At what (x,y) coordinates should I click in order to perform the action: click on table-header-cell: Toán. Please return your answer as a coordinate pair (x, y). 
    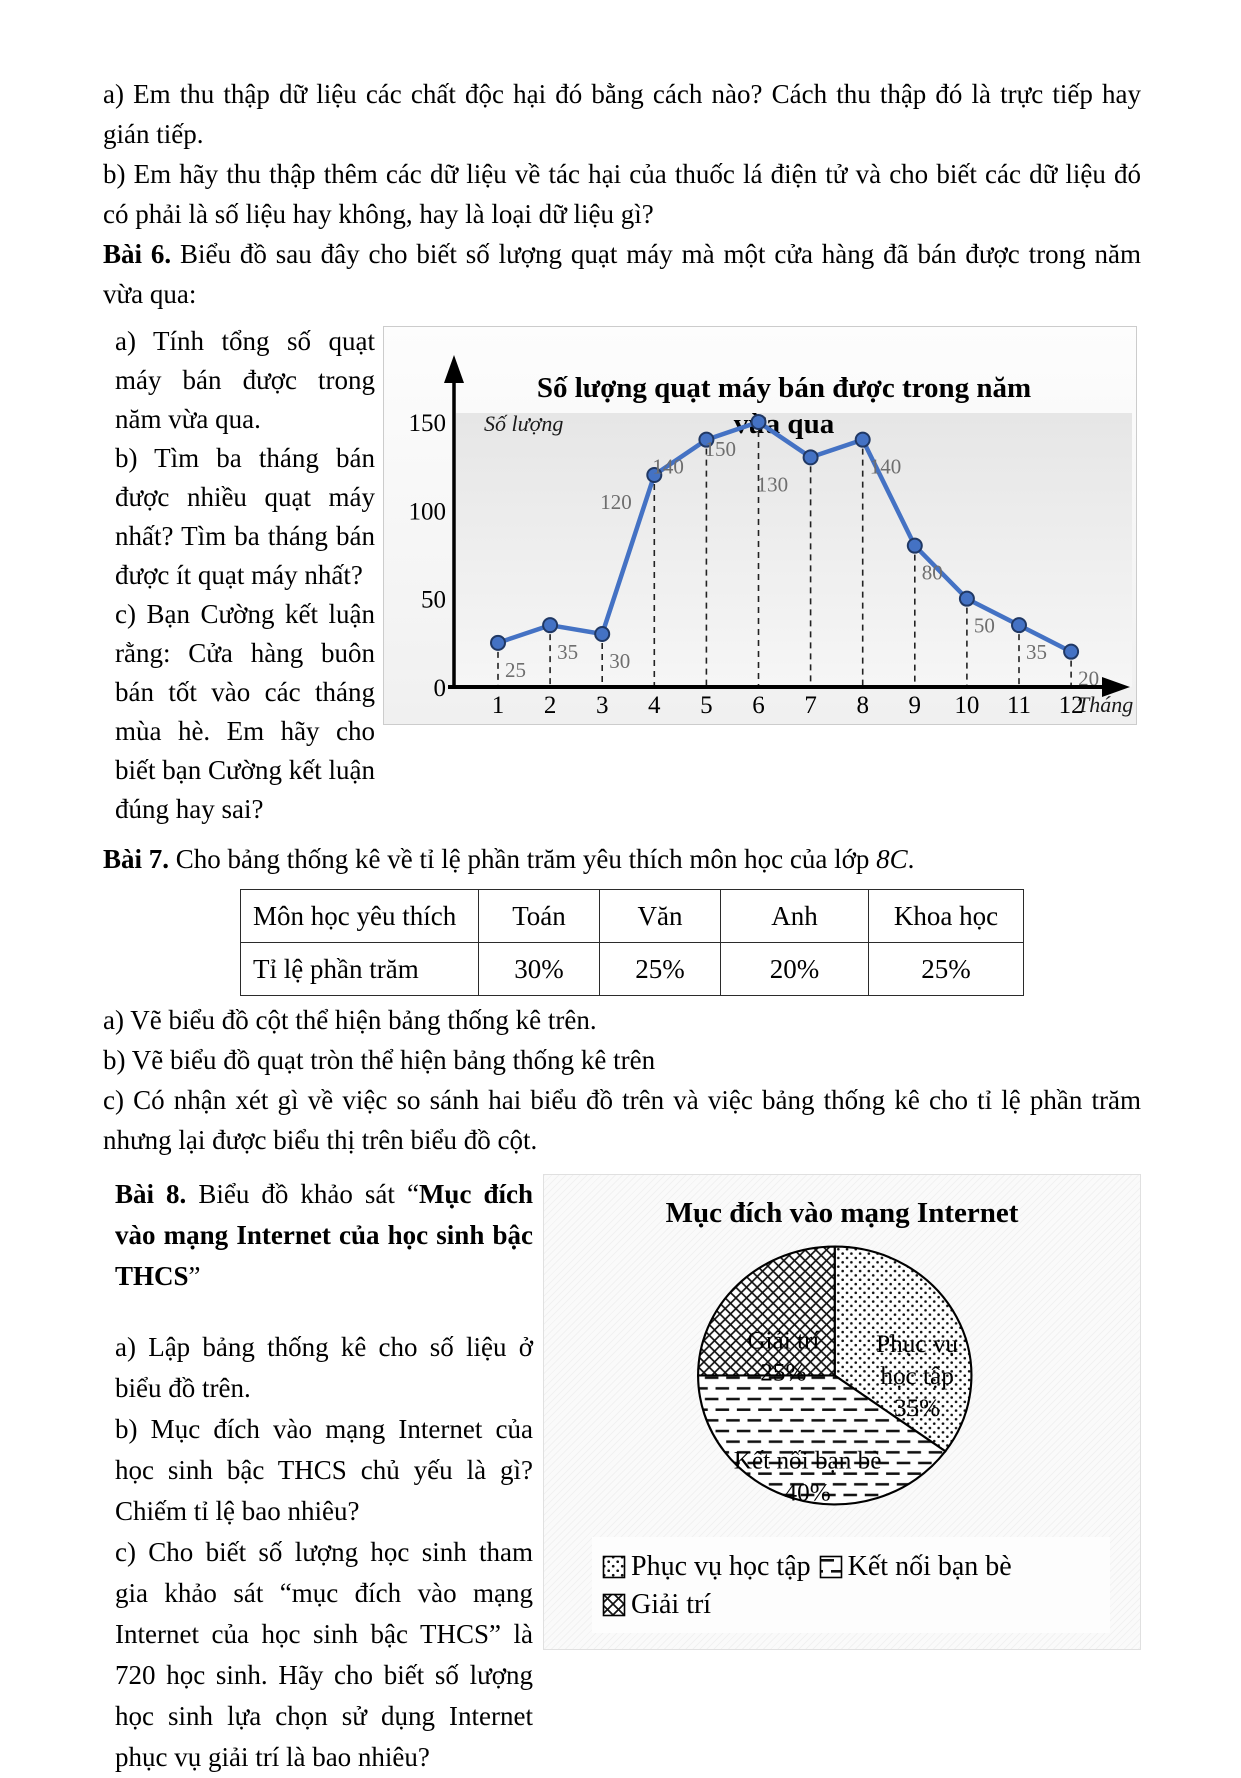
    Looking at the image, I should click on (539, 916).